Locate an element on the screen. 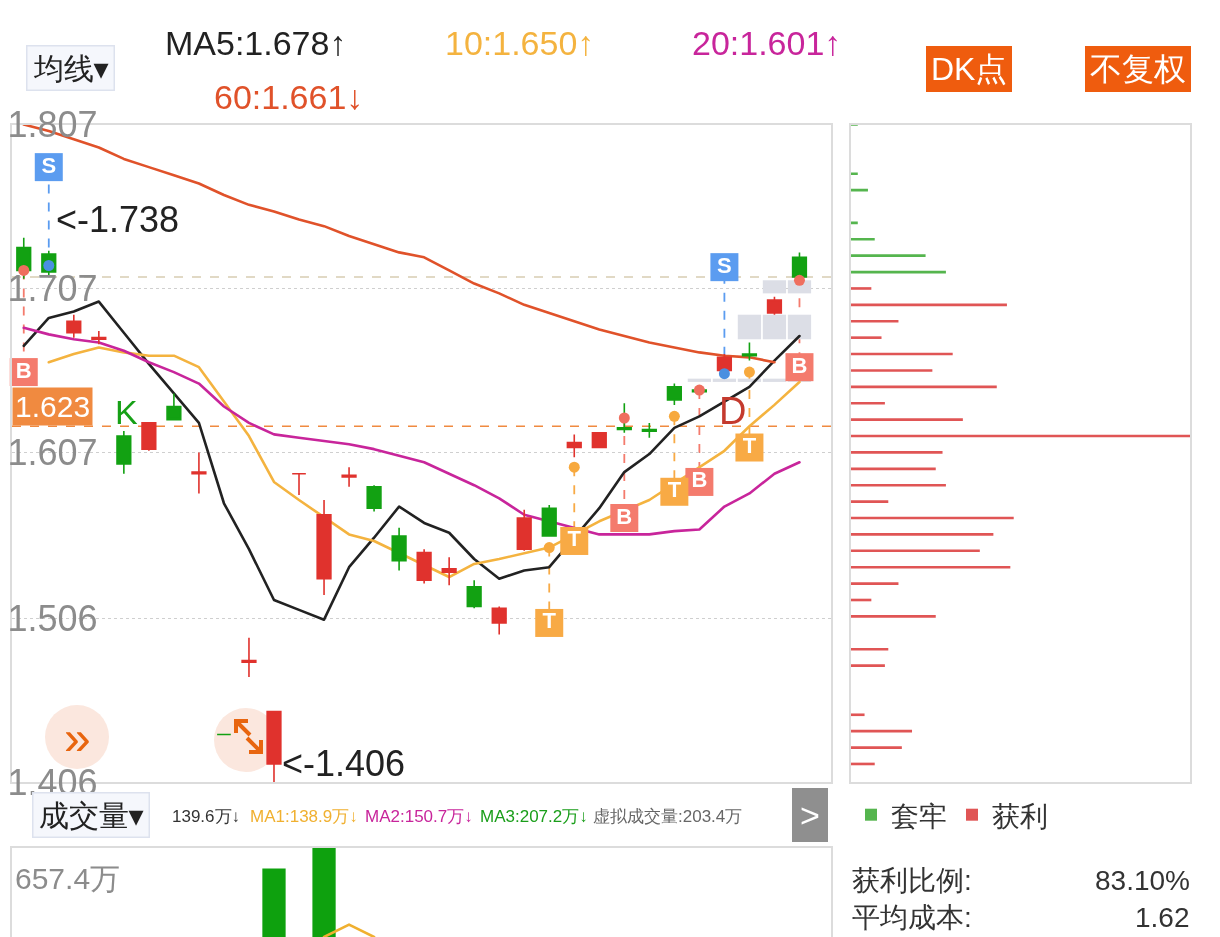  annotation: D is located at coordinates (733, 411).